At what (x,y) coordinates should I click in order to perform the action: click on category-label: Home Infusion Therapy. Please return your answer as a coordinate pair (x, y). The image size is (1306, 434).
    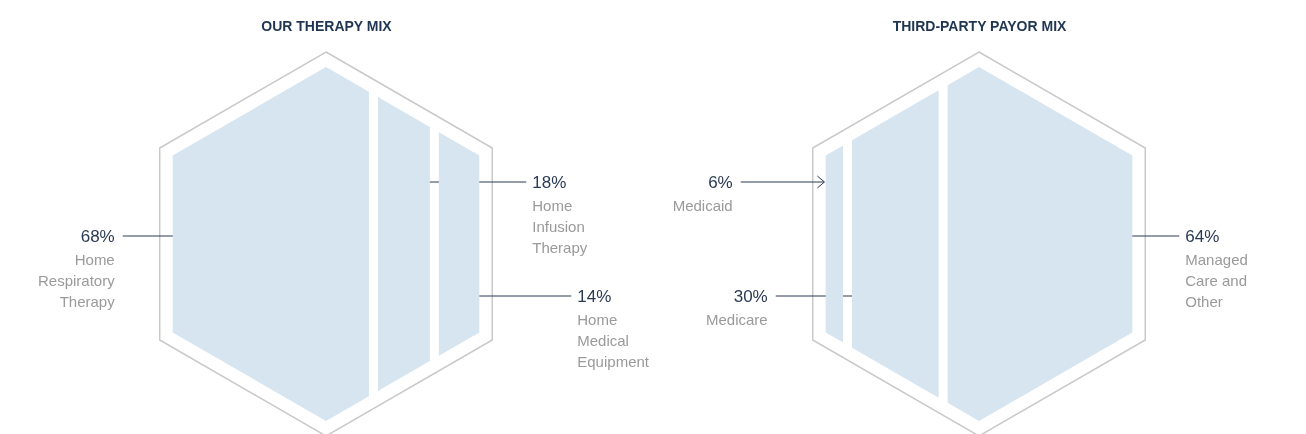
    Looking at the image, I should click on (560, 226).